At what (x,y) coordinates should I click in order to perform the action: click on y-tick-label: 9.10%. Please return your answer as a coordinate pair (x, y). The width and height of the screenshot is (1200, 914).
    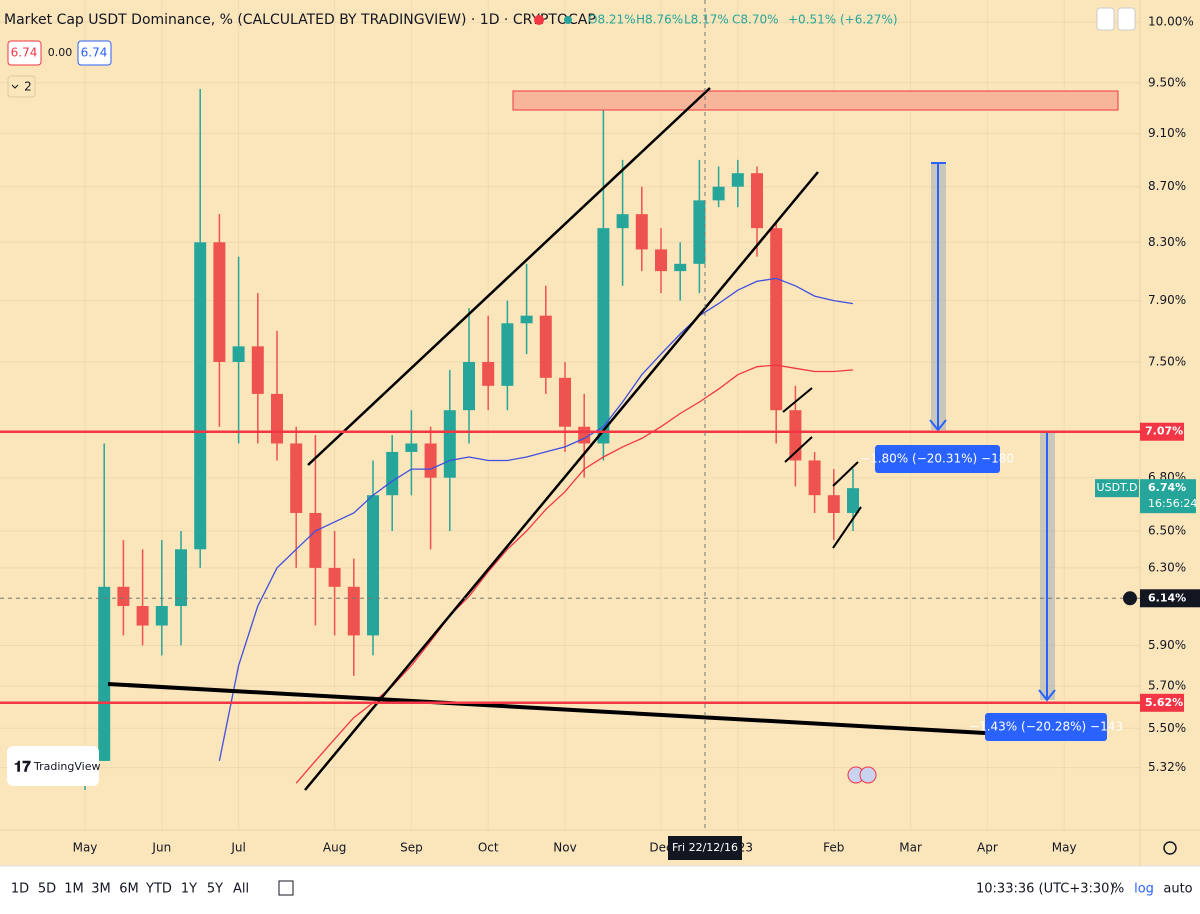
    Looking at the image, I should click on (1167, 133).